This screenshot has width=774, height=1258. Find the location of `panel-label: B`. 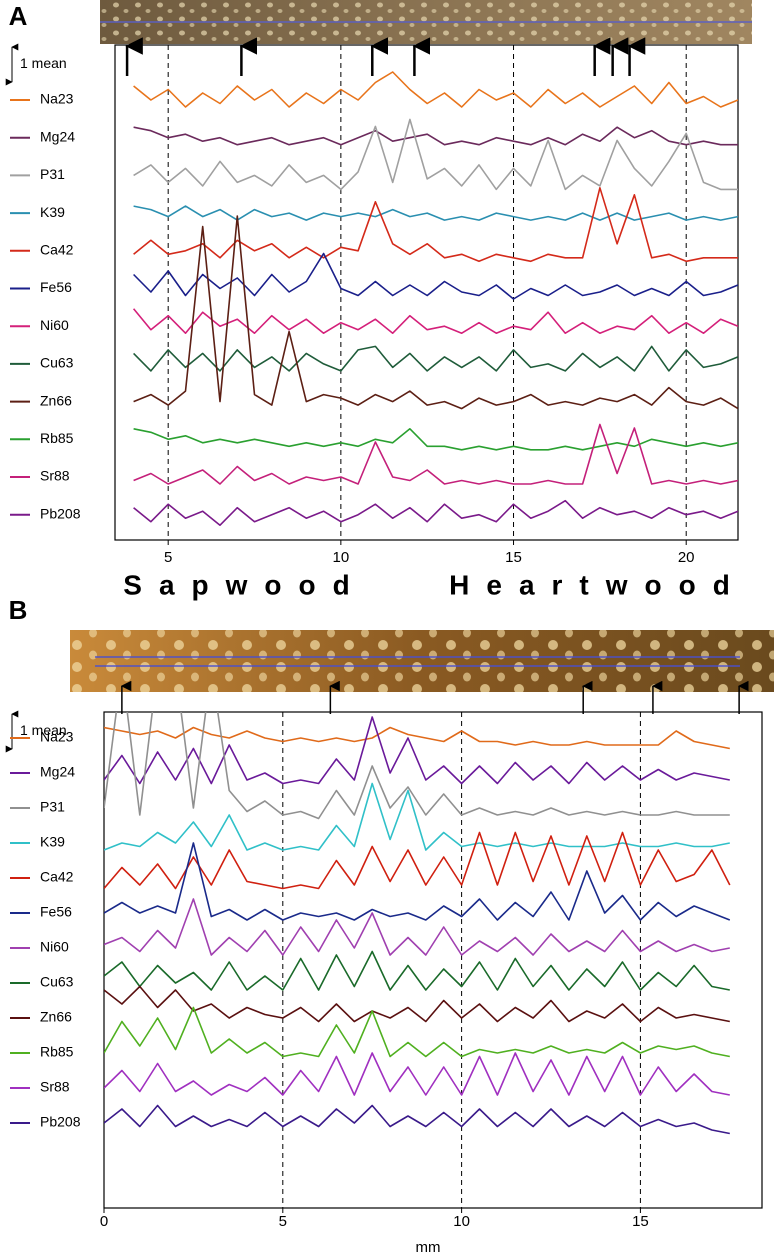

panel-label: B is located at coordinates (18, 610).